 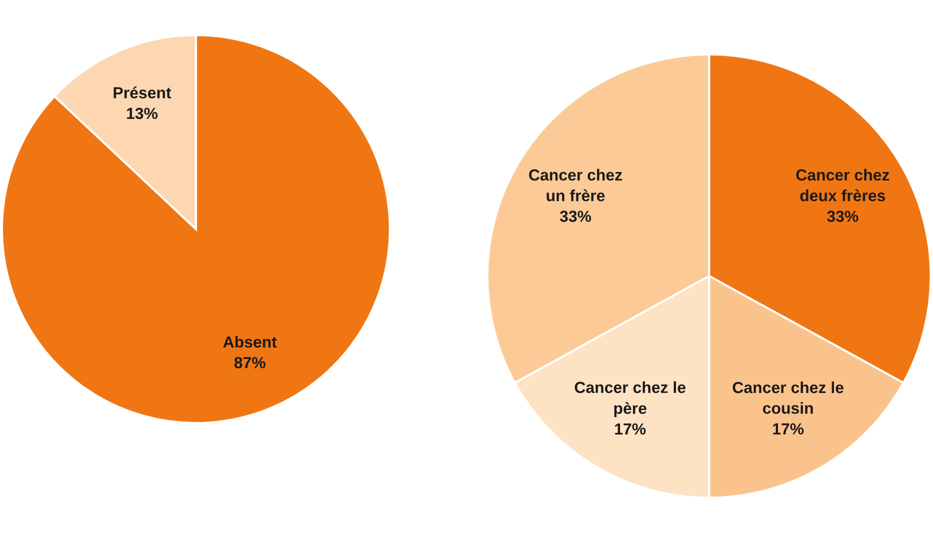 What do you see at coordinates (788, 397) in the screenshot?
I see `slice-label: Cancer chez le cousin` at bounding box center [788, 397].